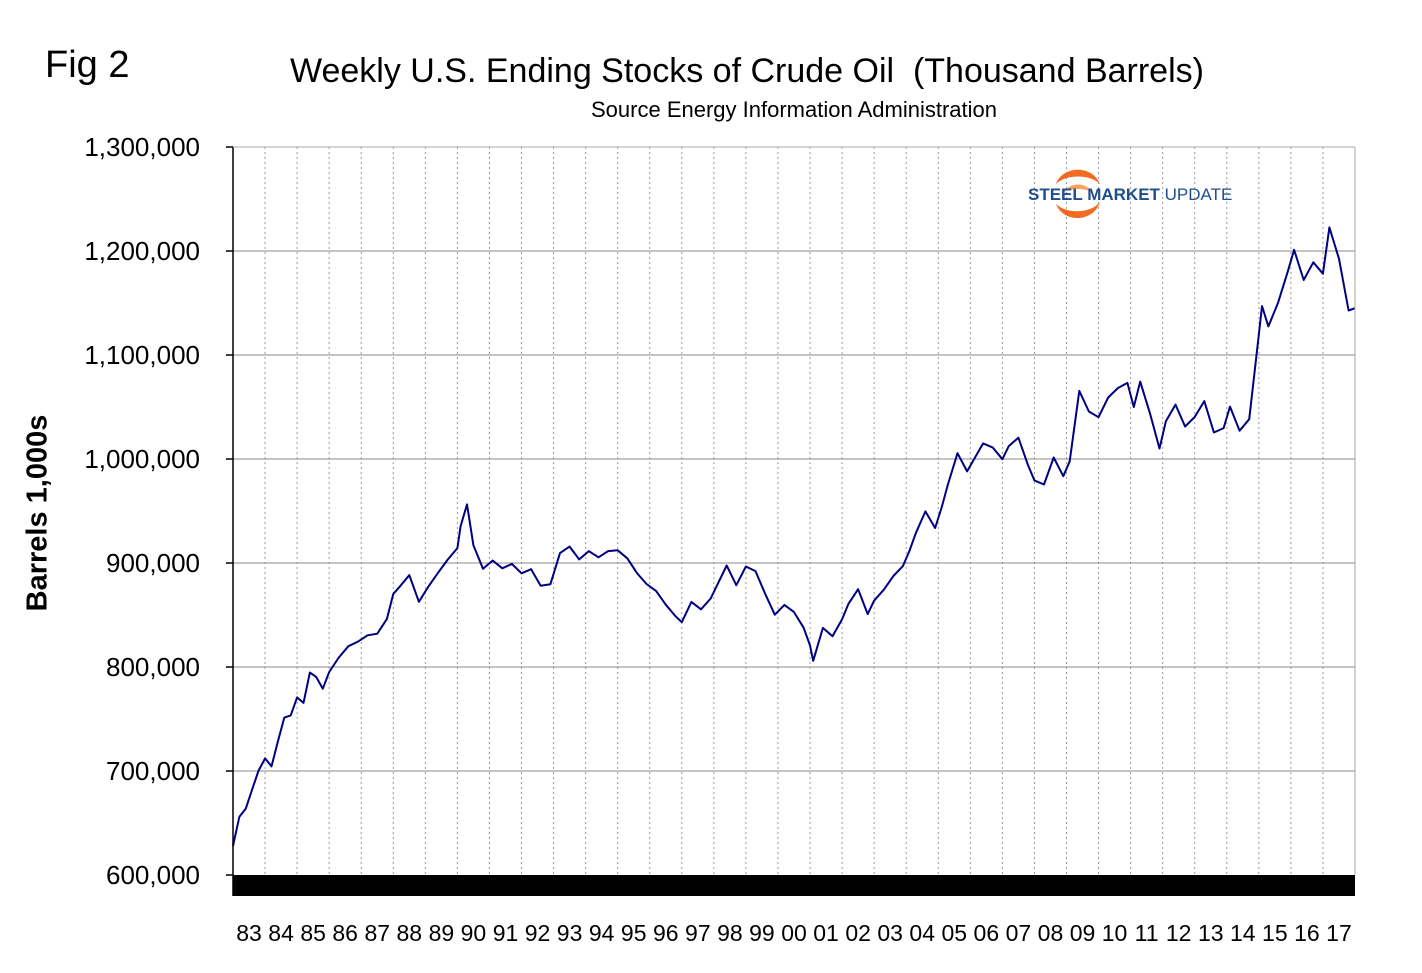 This screenshot has width=1422, height=973. I want to click on x-tick-label: 12, so click(1179, 933).